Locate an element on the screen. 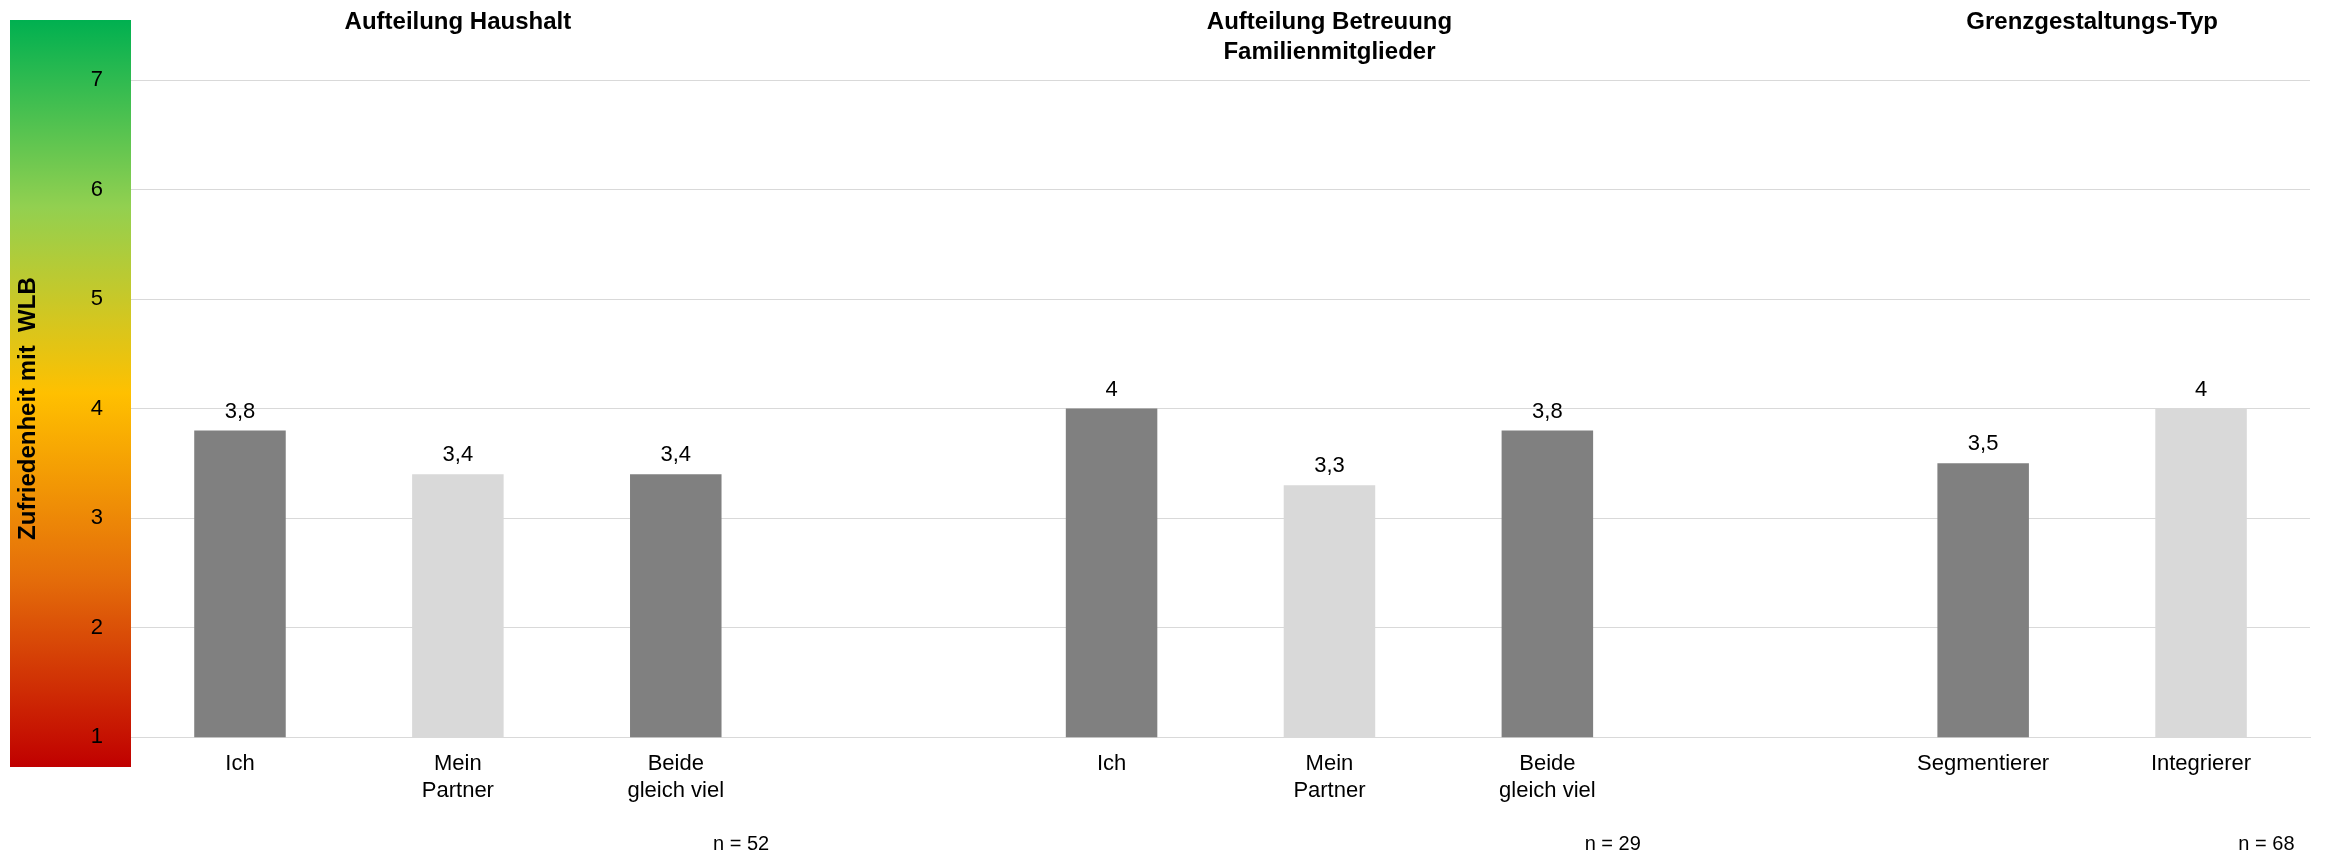  y-tick-label: 3 is located at coordinates (97, 517).